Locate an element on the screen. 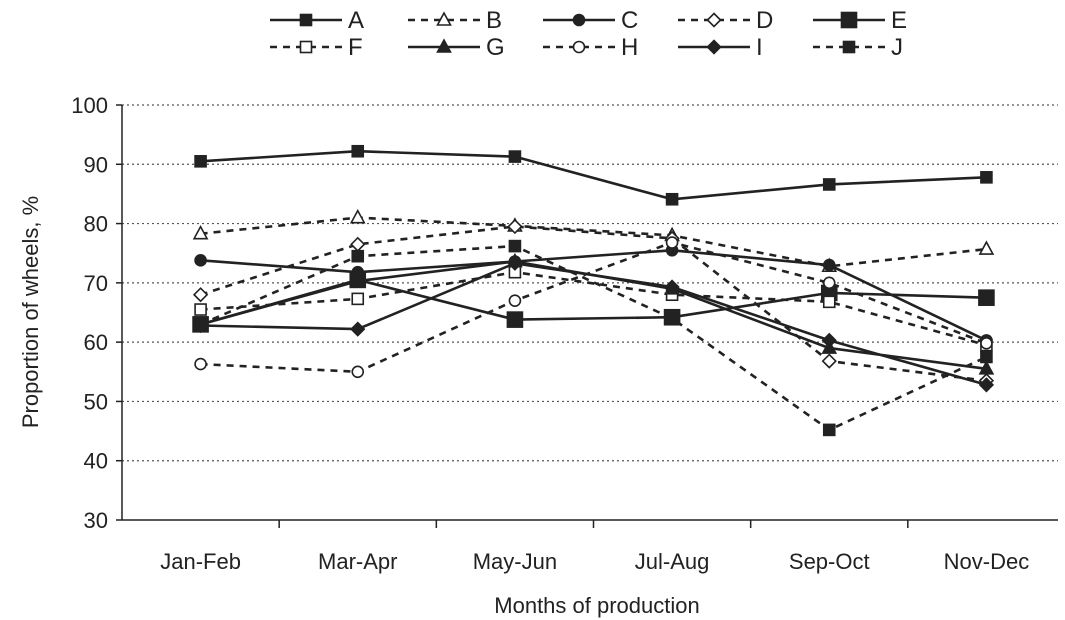 The width and height of the screenshot is (1065, 620). series-B is located at coordinates (593, 240).